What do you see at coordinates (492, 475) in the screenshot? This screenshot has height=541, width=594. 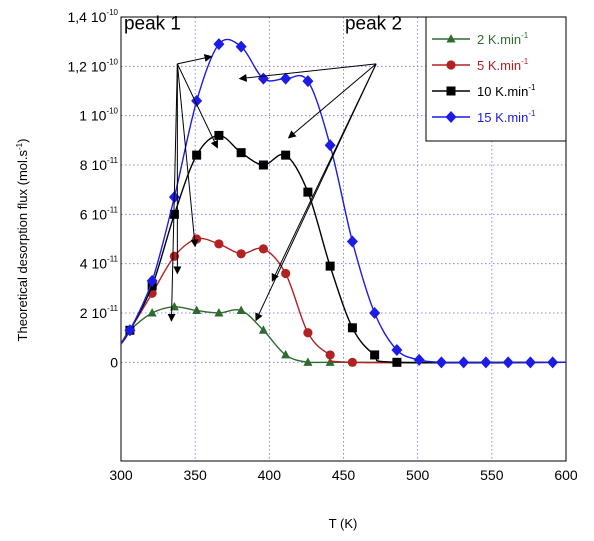 I see `x-tick-label: 550` at bounding box center [492, 475].